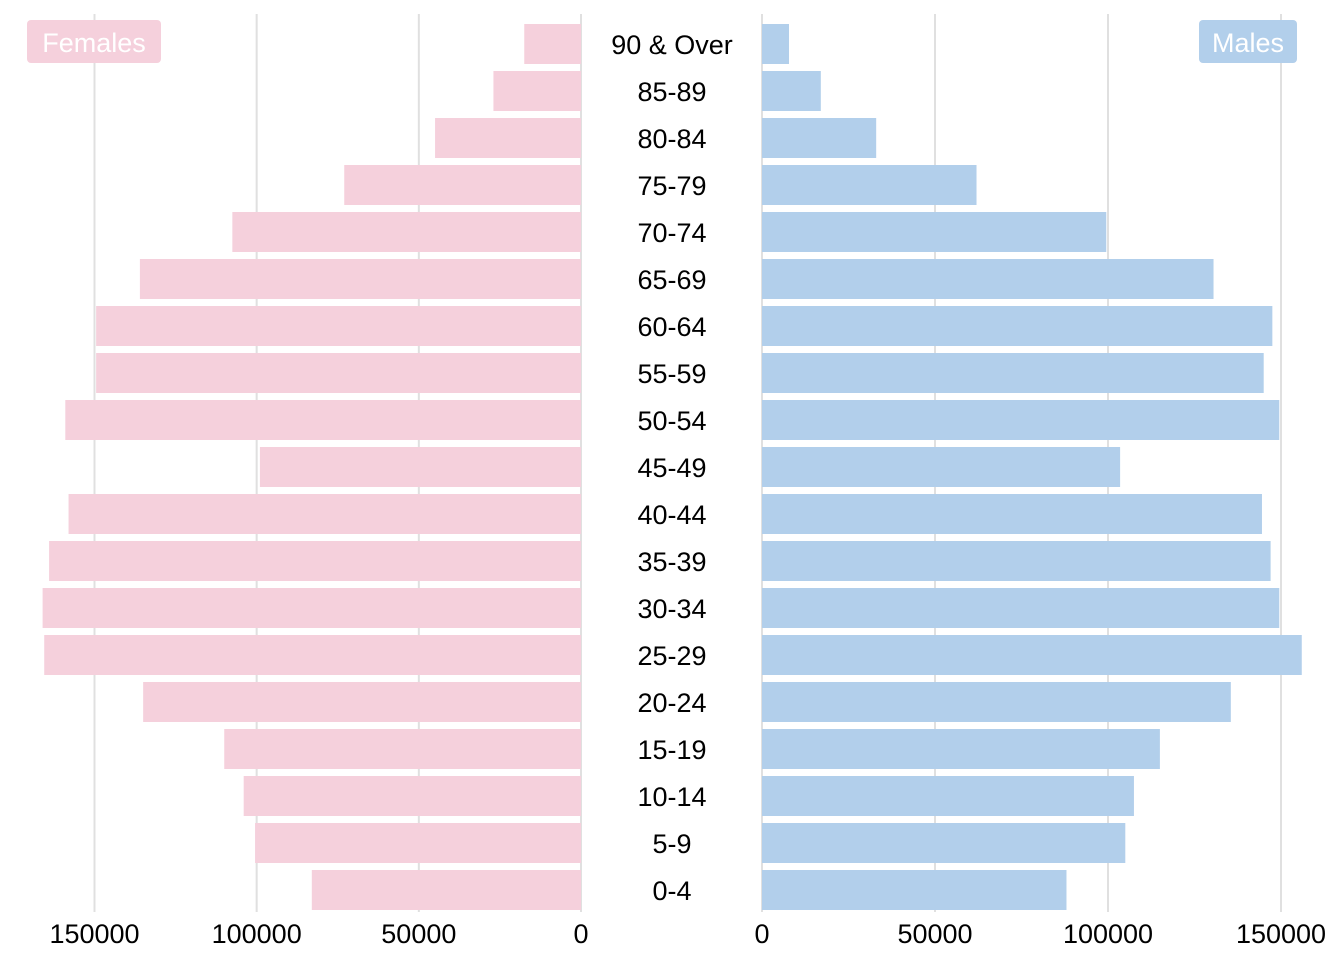 This screenshot has height=960, width=1344. Describe the element at coordinates (671, 186) in the screenshot. I see `age-label: 75-79` at that location.